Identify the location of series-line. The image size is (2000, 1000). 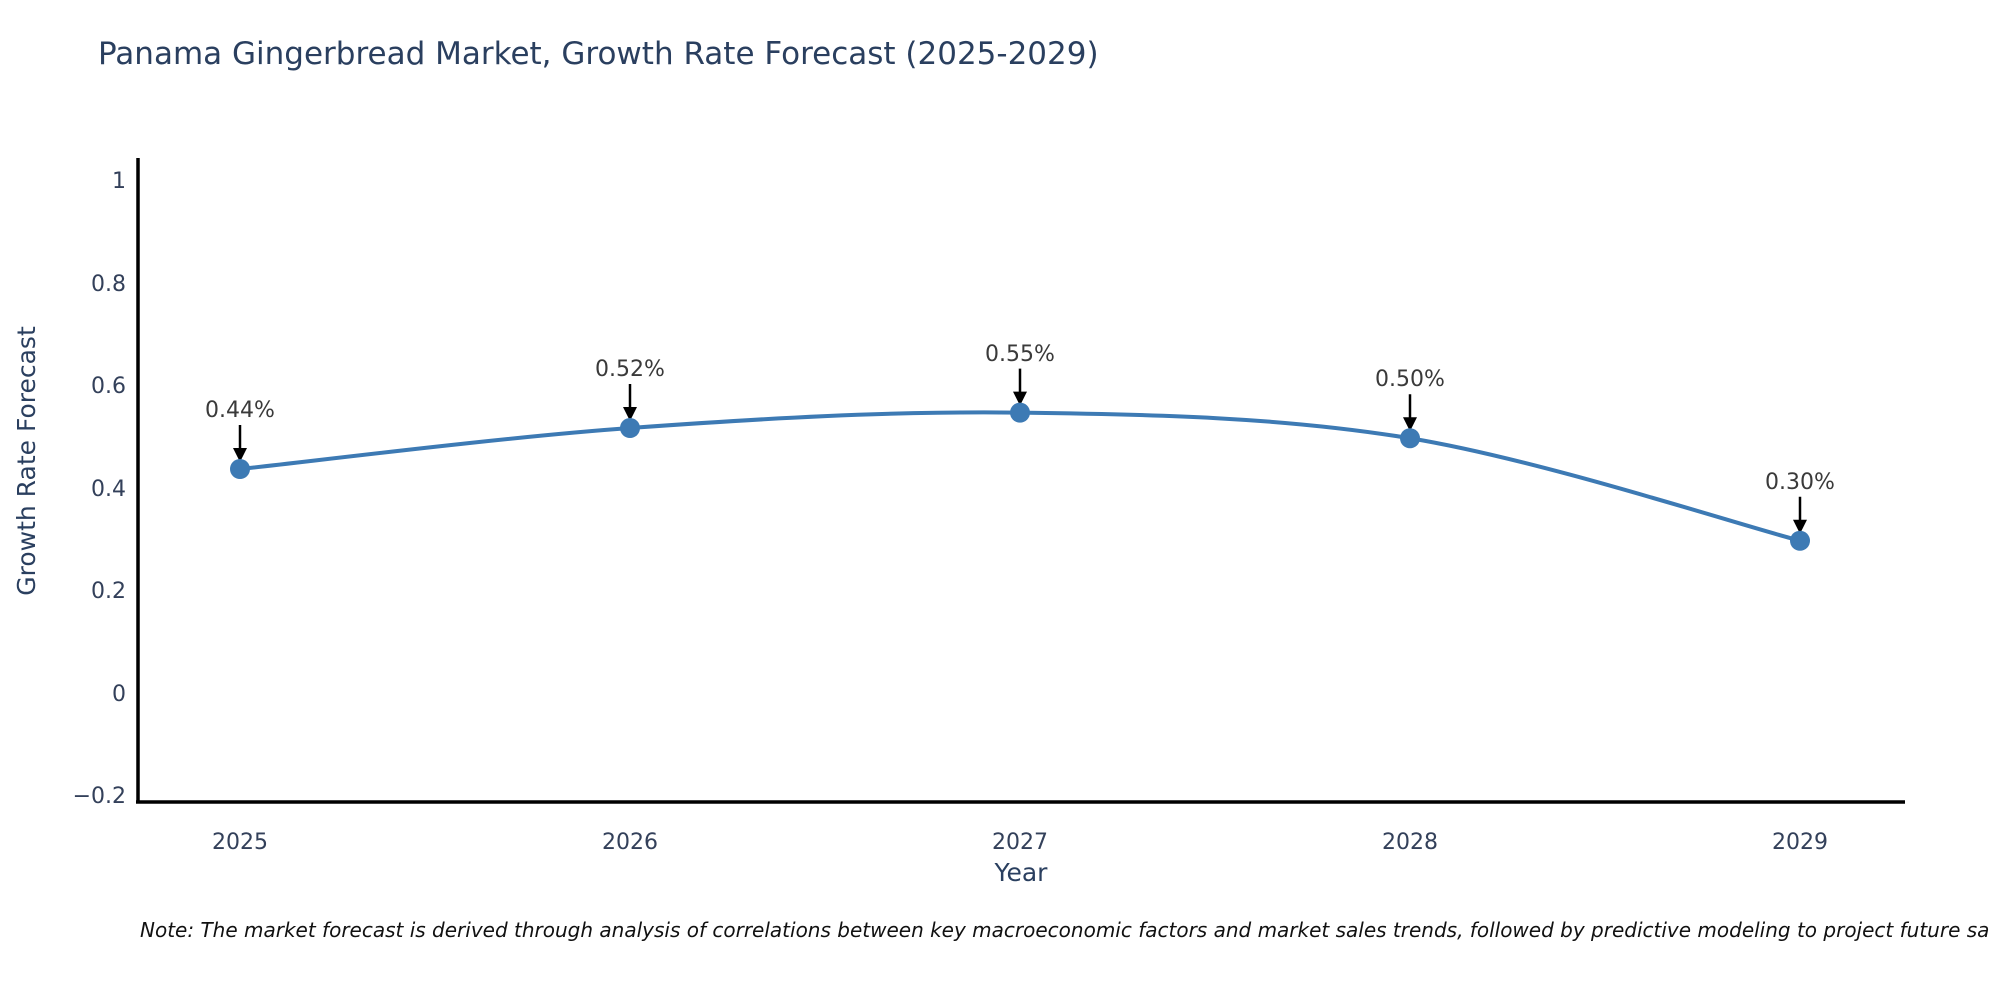
(1020, 476).